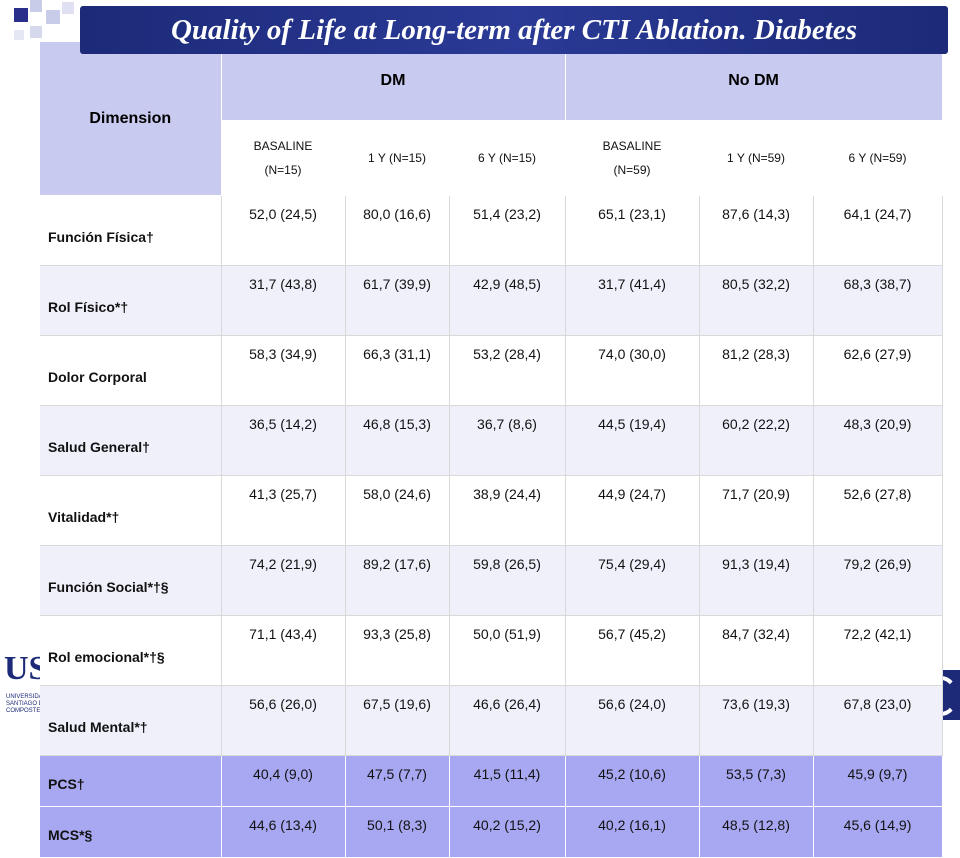 The image size is (960, 858). What do you see at coordinates (283, 300) in the screenshot?
I see `value-cell: 31,7 (43,8)` at bounding box center [283, 300].